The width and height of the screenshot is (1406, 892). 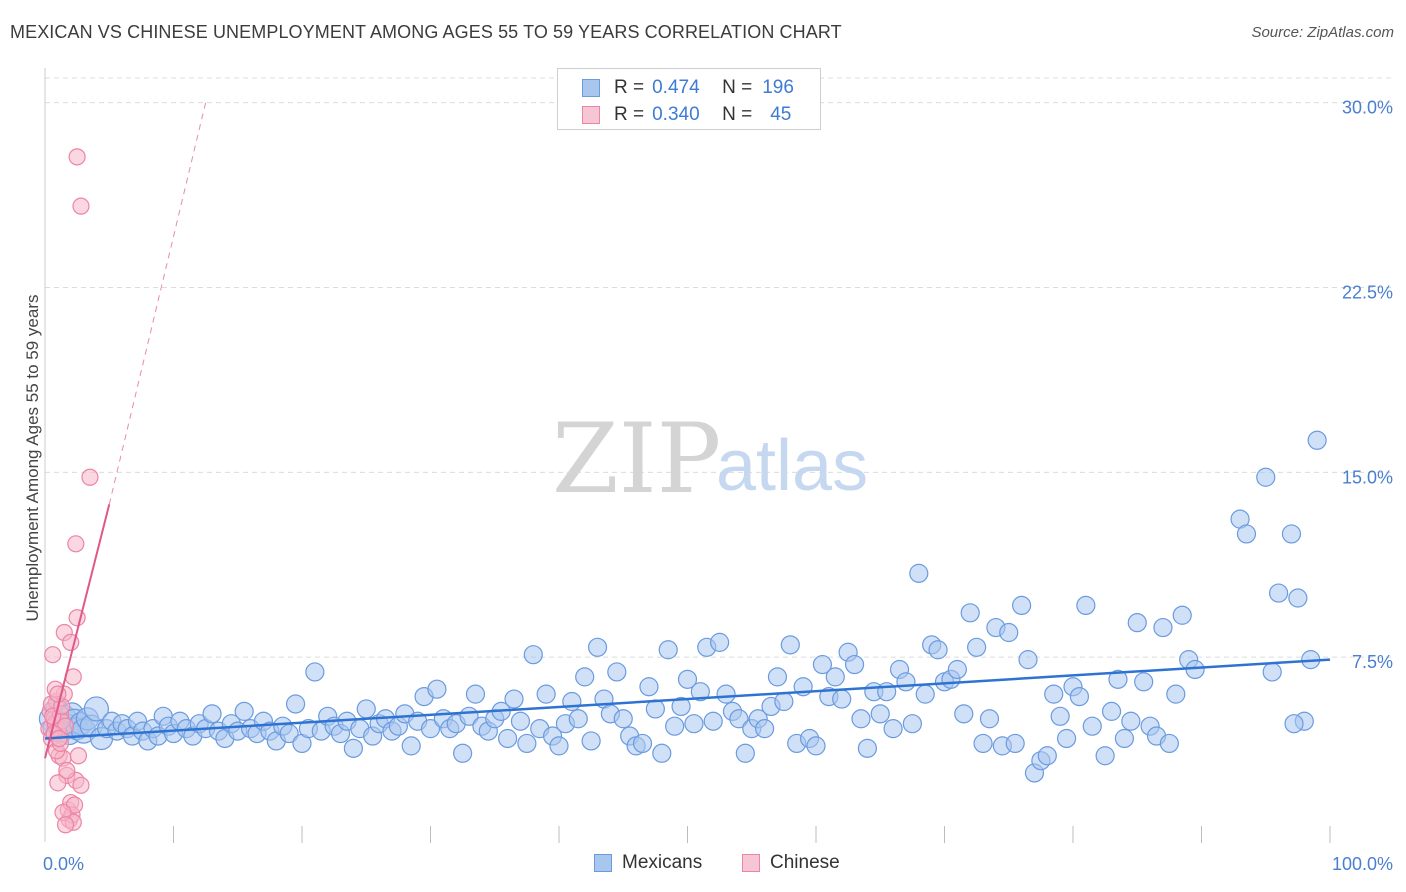 What do you see at coordinates (1367, 108) in the screenshot?
I see `y-tick-label: 30.0%` at bounding box center [1367, 108].